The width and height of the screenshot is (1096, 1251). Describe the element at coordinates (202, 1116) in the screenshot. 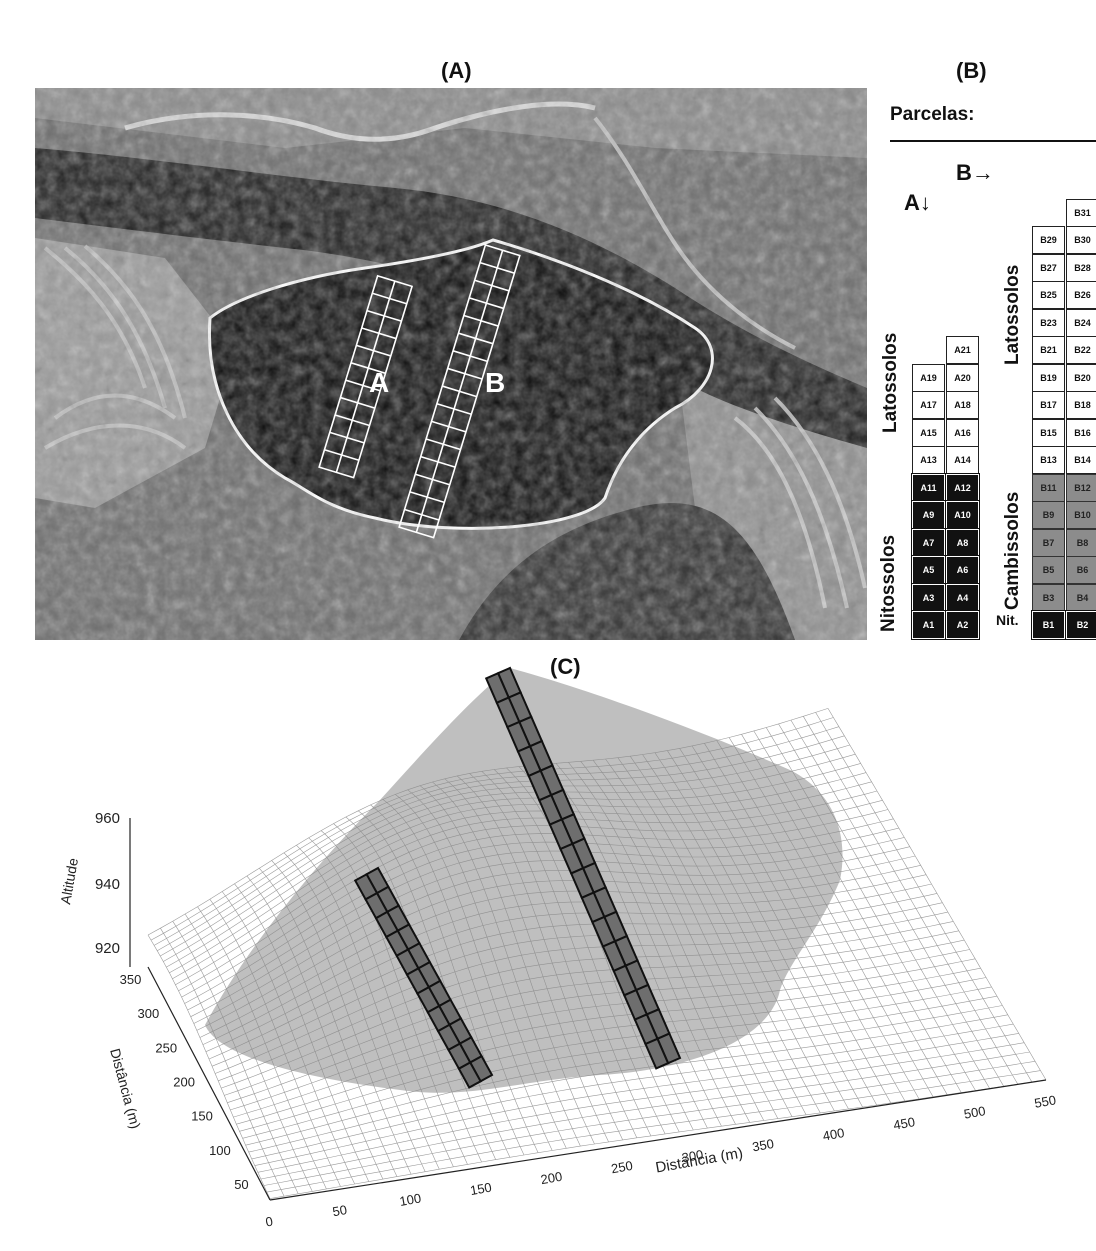

I see `y-tick-label: 150` at that location.